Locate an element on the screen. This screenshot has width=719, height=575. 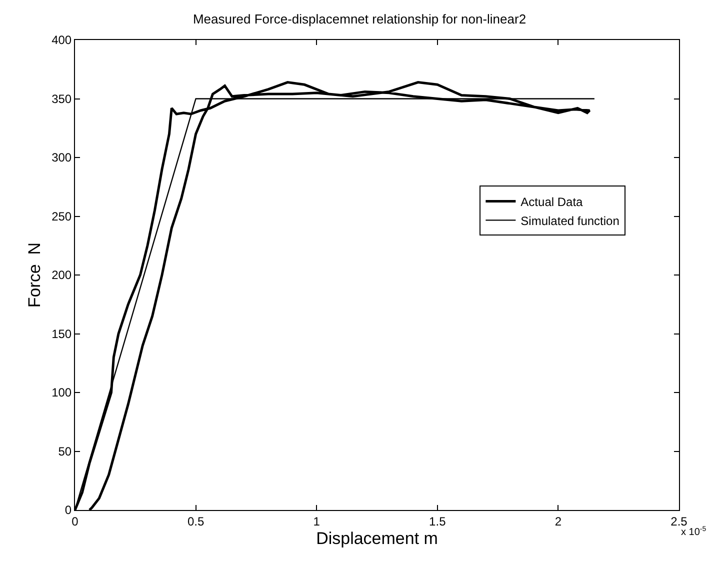
y-tick-label: 300 is located at coordinates (62, 157).